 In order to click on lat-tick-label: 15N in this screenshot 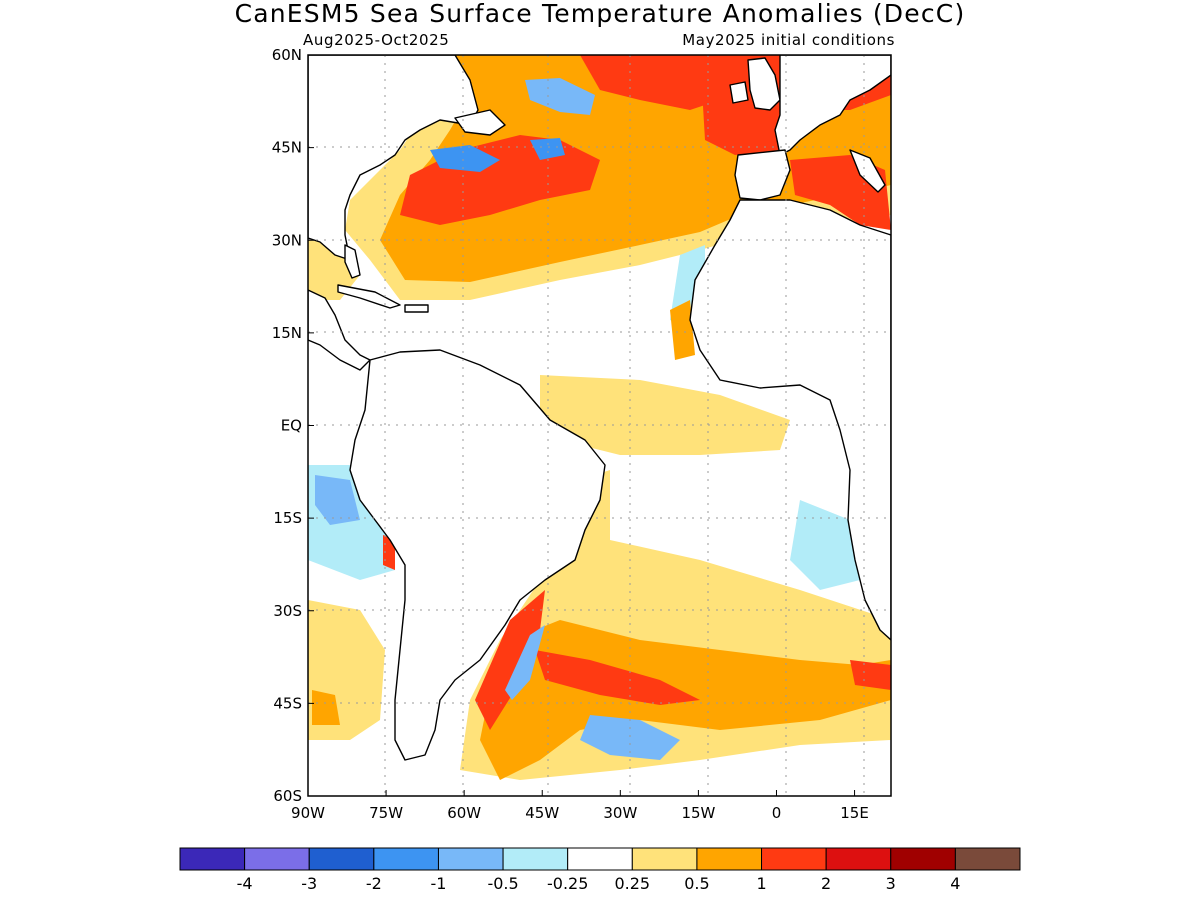, I will do `click(287, 333)`.